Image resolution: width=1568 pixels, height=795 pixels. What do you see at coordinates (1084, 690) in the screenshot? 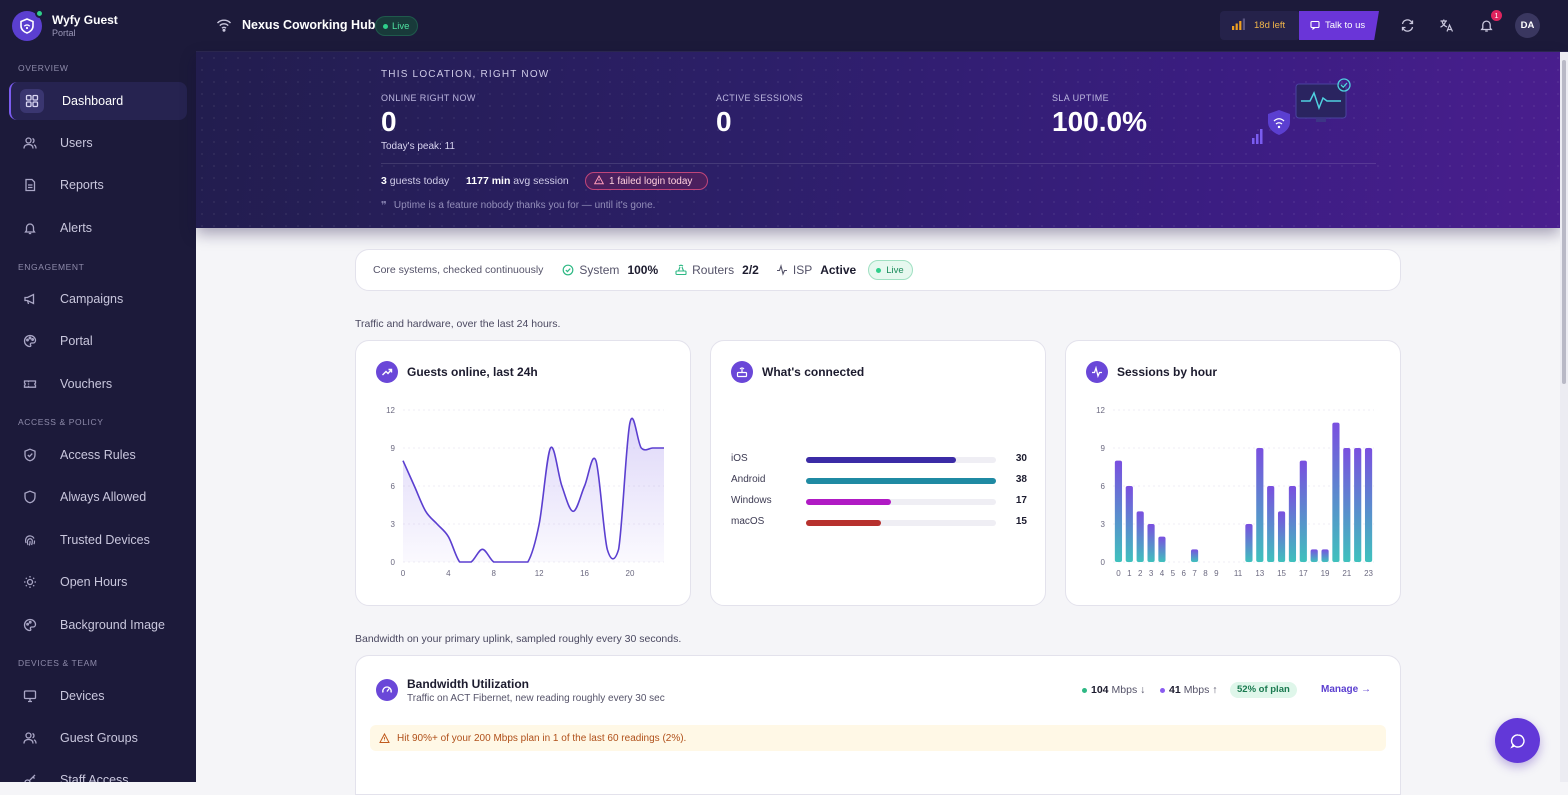
I see `download-dot` at bounding box center [1084, 690].